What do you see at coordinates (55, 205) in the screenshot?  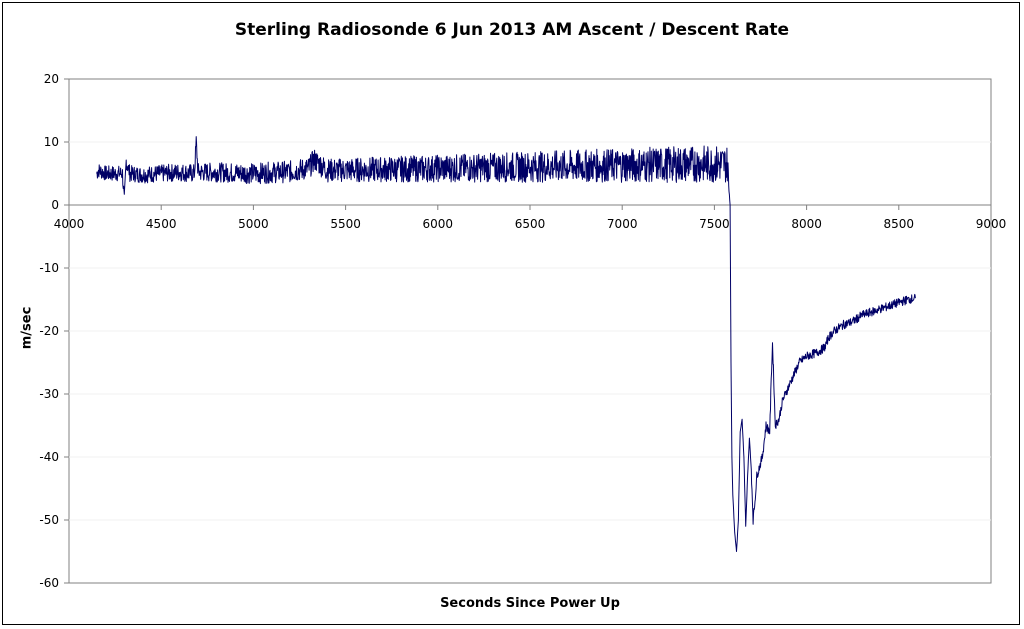 I see `y-tick-label: 0` at bounding box center [55, 205].